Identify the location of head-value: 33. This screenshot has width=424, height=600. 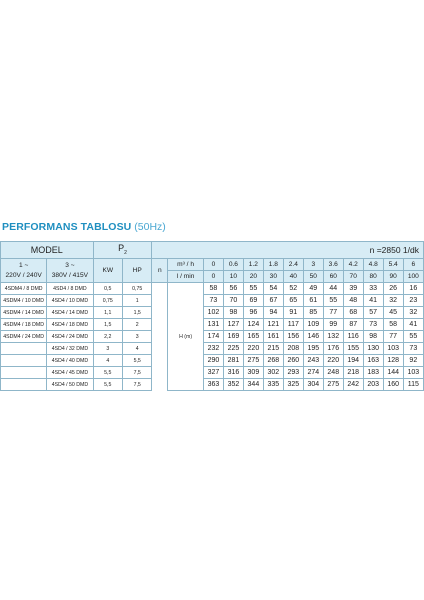
(373, 288).